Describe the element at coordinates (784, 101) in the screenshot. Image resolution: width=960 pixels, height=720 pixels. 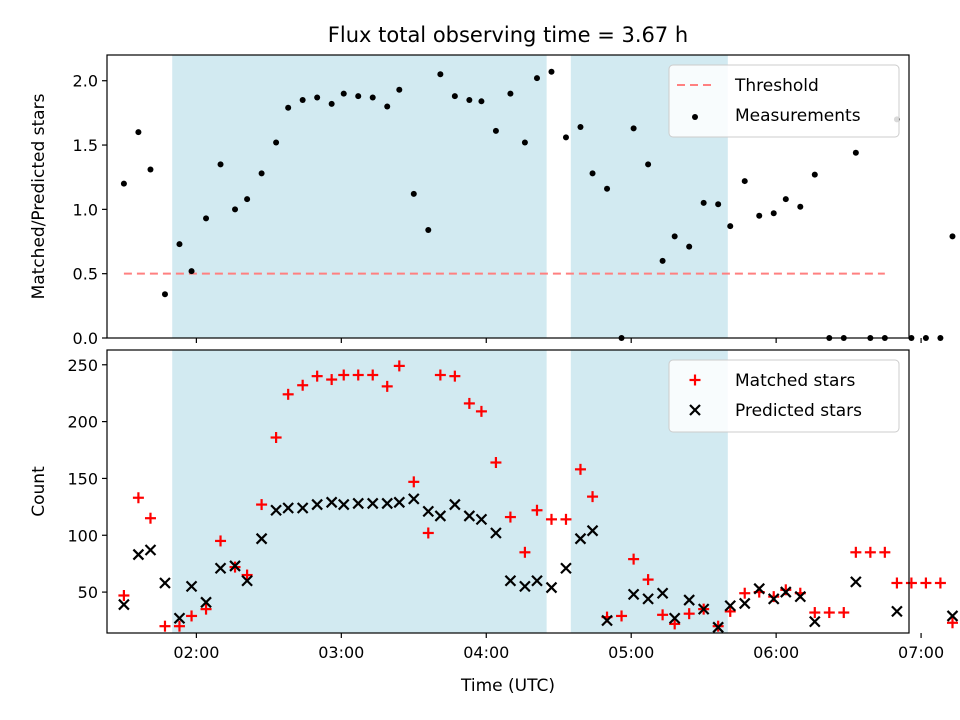
I see `legend-box` at that location.